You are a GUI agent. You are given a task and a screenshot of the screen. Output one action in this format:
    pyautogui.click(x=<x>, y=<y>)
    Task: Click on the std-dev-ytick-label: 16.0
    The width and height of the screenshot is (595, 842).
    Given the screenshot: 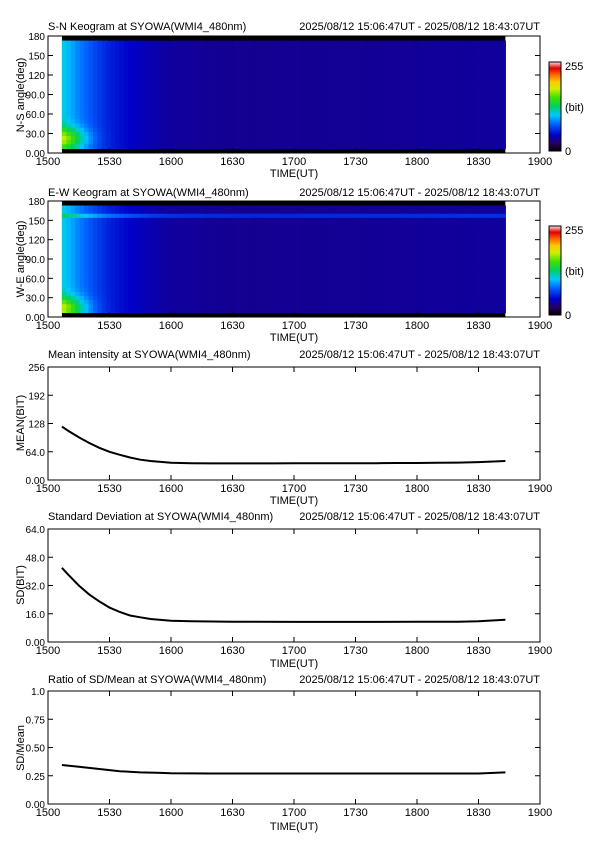 What is the action you would take?
    pyautogui.click(x=36, y=615)
    